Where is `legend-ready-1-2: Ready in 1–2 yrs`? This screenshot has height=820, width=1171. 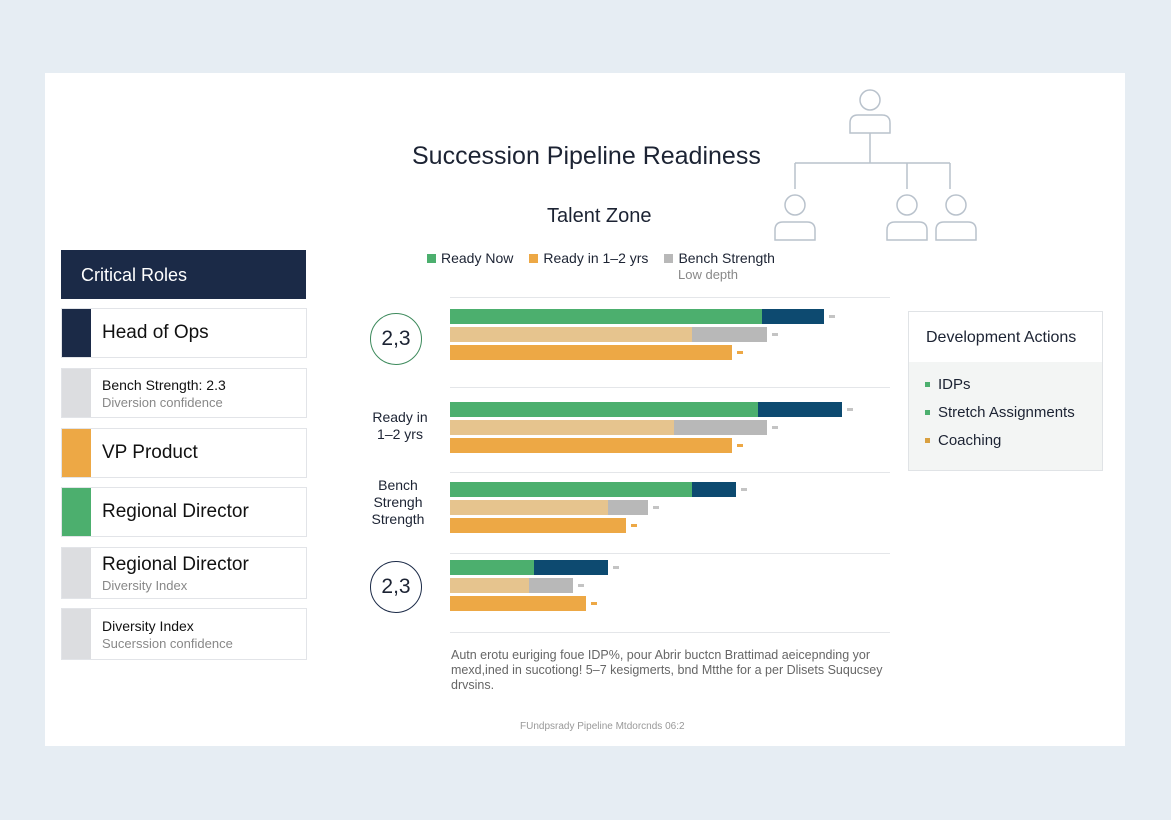
legend-ready-1-2: Ready in 1–2 yrs is located at coordinates (588, 258).